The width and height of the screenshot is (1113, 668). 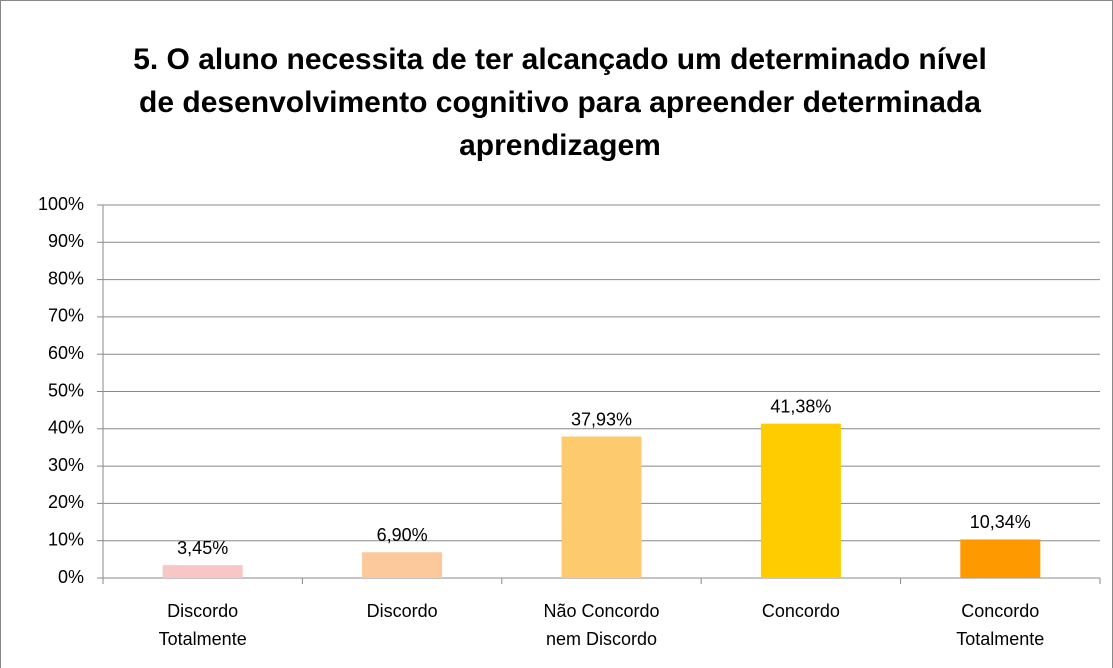 What do you see at coordinates (66, 539) in the screenshot?
I see `y-tick-label: 10%` at bounding box center [66, 539].